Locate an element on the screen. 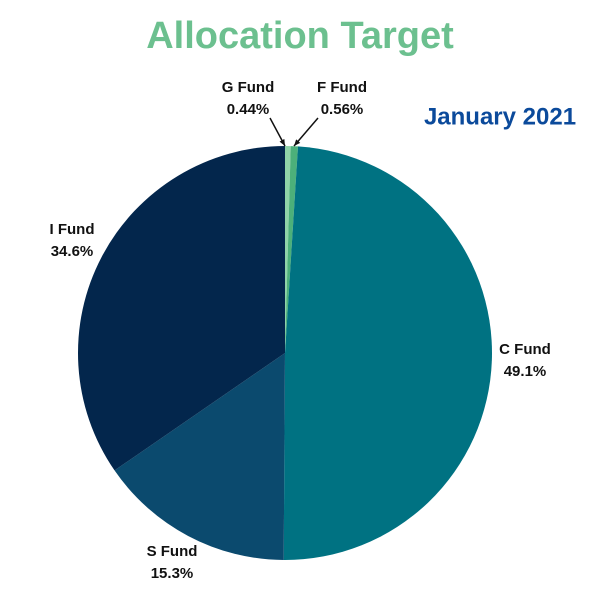 The width and height of the screenshot is (600, 600). slice-label: I Fund is located at coordinates (72, 229).